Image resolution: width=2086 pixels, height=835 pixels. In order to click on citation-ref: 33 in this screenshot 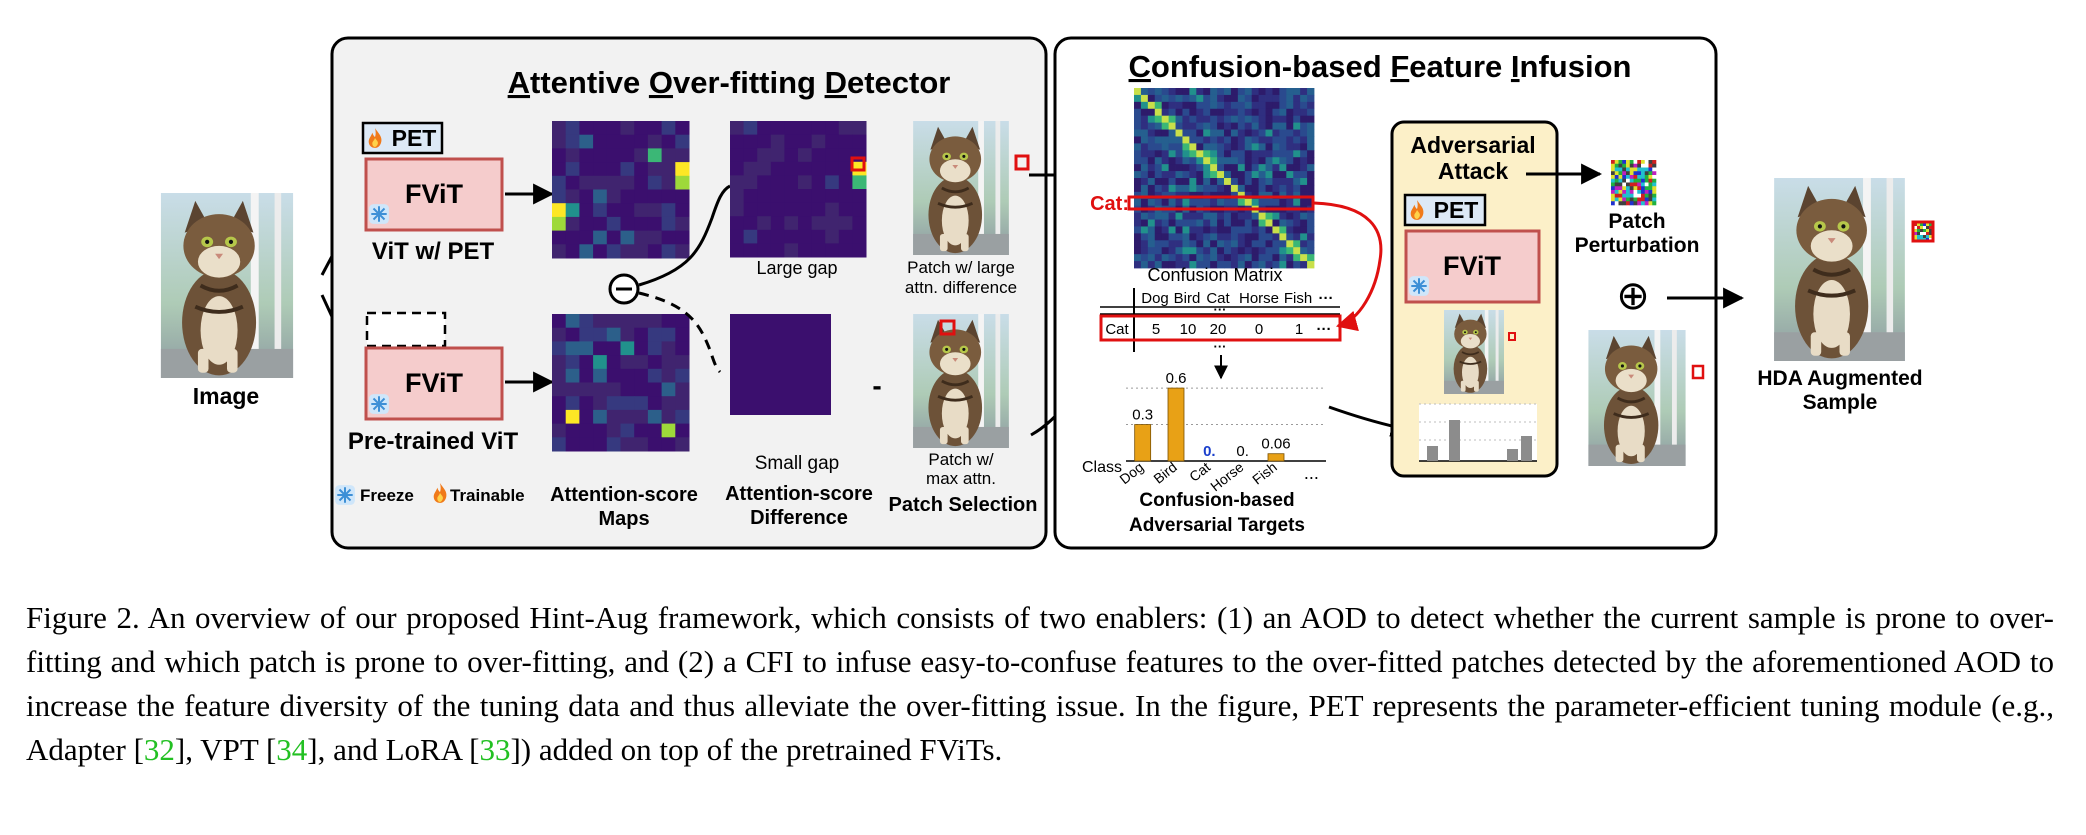, I will do `click(495, 749)`.